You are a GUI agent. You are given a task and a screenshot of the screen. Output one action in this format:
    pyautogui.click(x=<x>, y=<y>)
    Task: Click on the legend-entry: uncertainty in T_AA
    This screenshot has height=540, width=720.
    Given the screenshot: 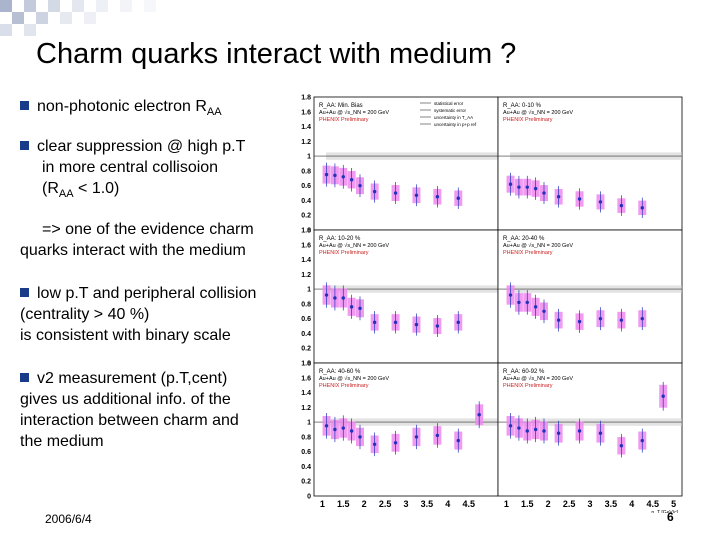 What is the action you would take?
    pyautogui.click(x=453, y=117)
    